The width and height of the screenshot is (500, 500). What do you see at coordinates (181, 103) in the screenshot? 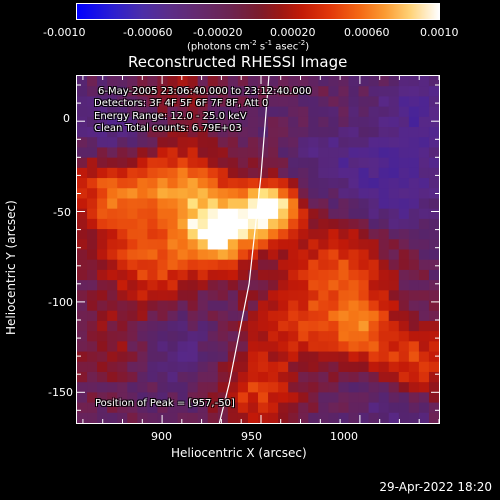
I see `info-detectors: Detectors: 3F 4F 5F 6F 7F 8F, Att 0` at bounding box center [181, 103].